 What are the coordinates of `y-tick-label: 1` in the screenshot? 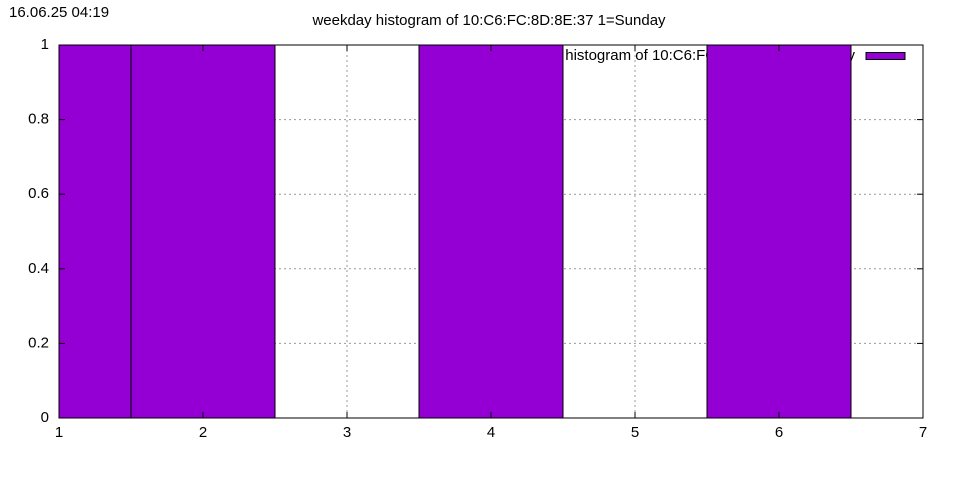 It's located at (45, 44).